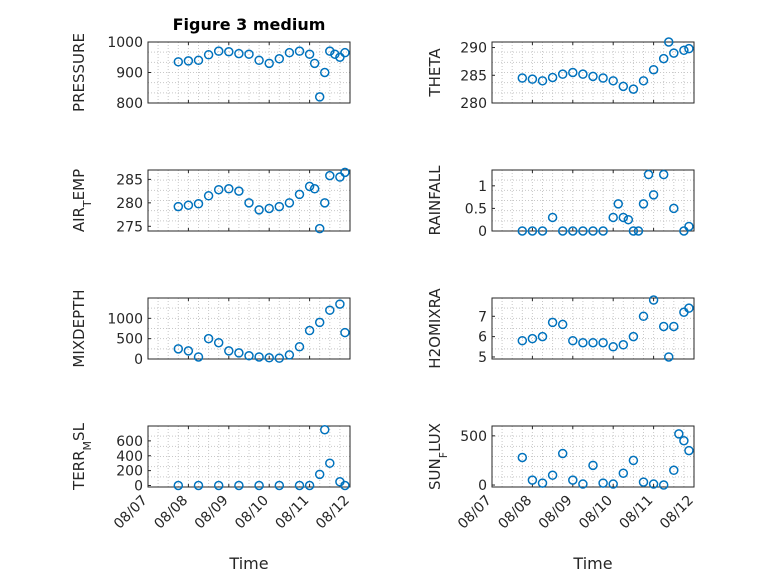  Describe the element at coordinates (592, 563) in the screenshot. I see `x-axis-label: Time` at that location.